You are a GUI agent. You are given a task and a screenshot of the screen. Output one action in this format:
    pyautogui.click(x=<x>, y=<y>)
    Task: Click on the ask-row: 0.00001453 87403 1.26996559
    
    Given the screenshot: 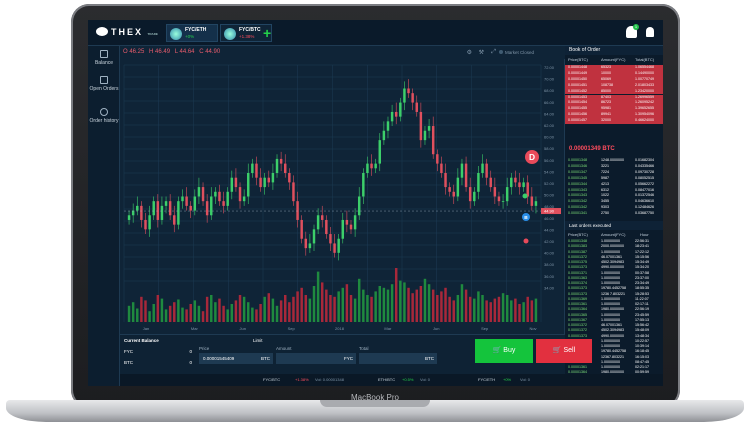 What is the action you would take?
    pyautogui.click(x=614, y=97)
    